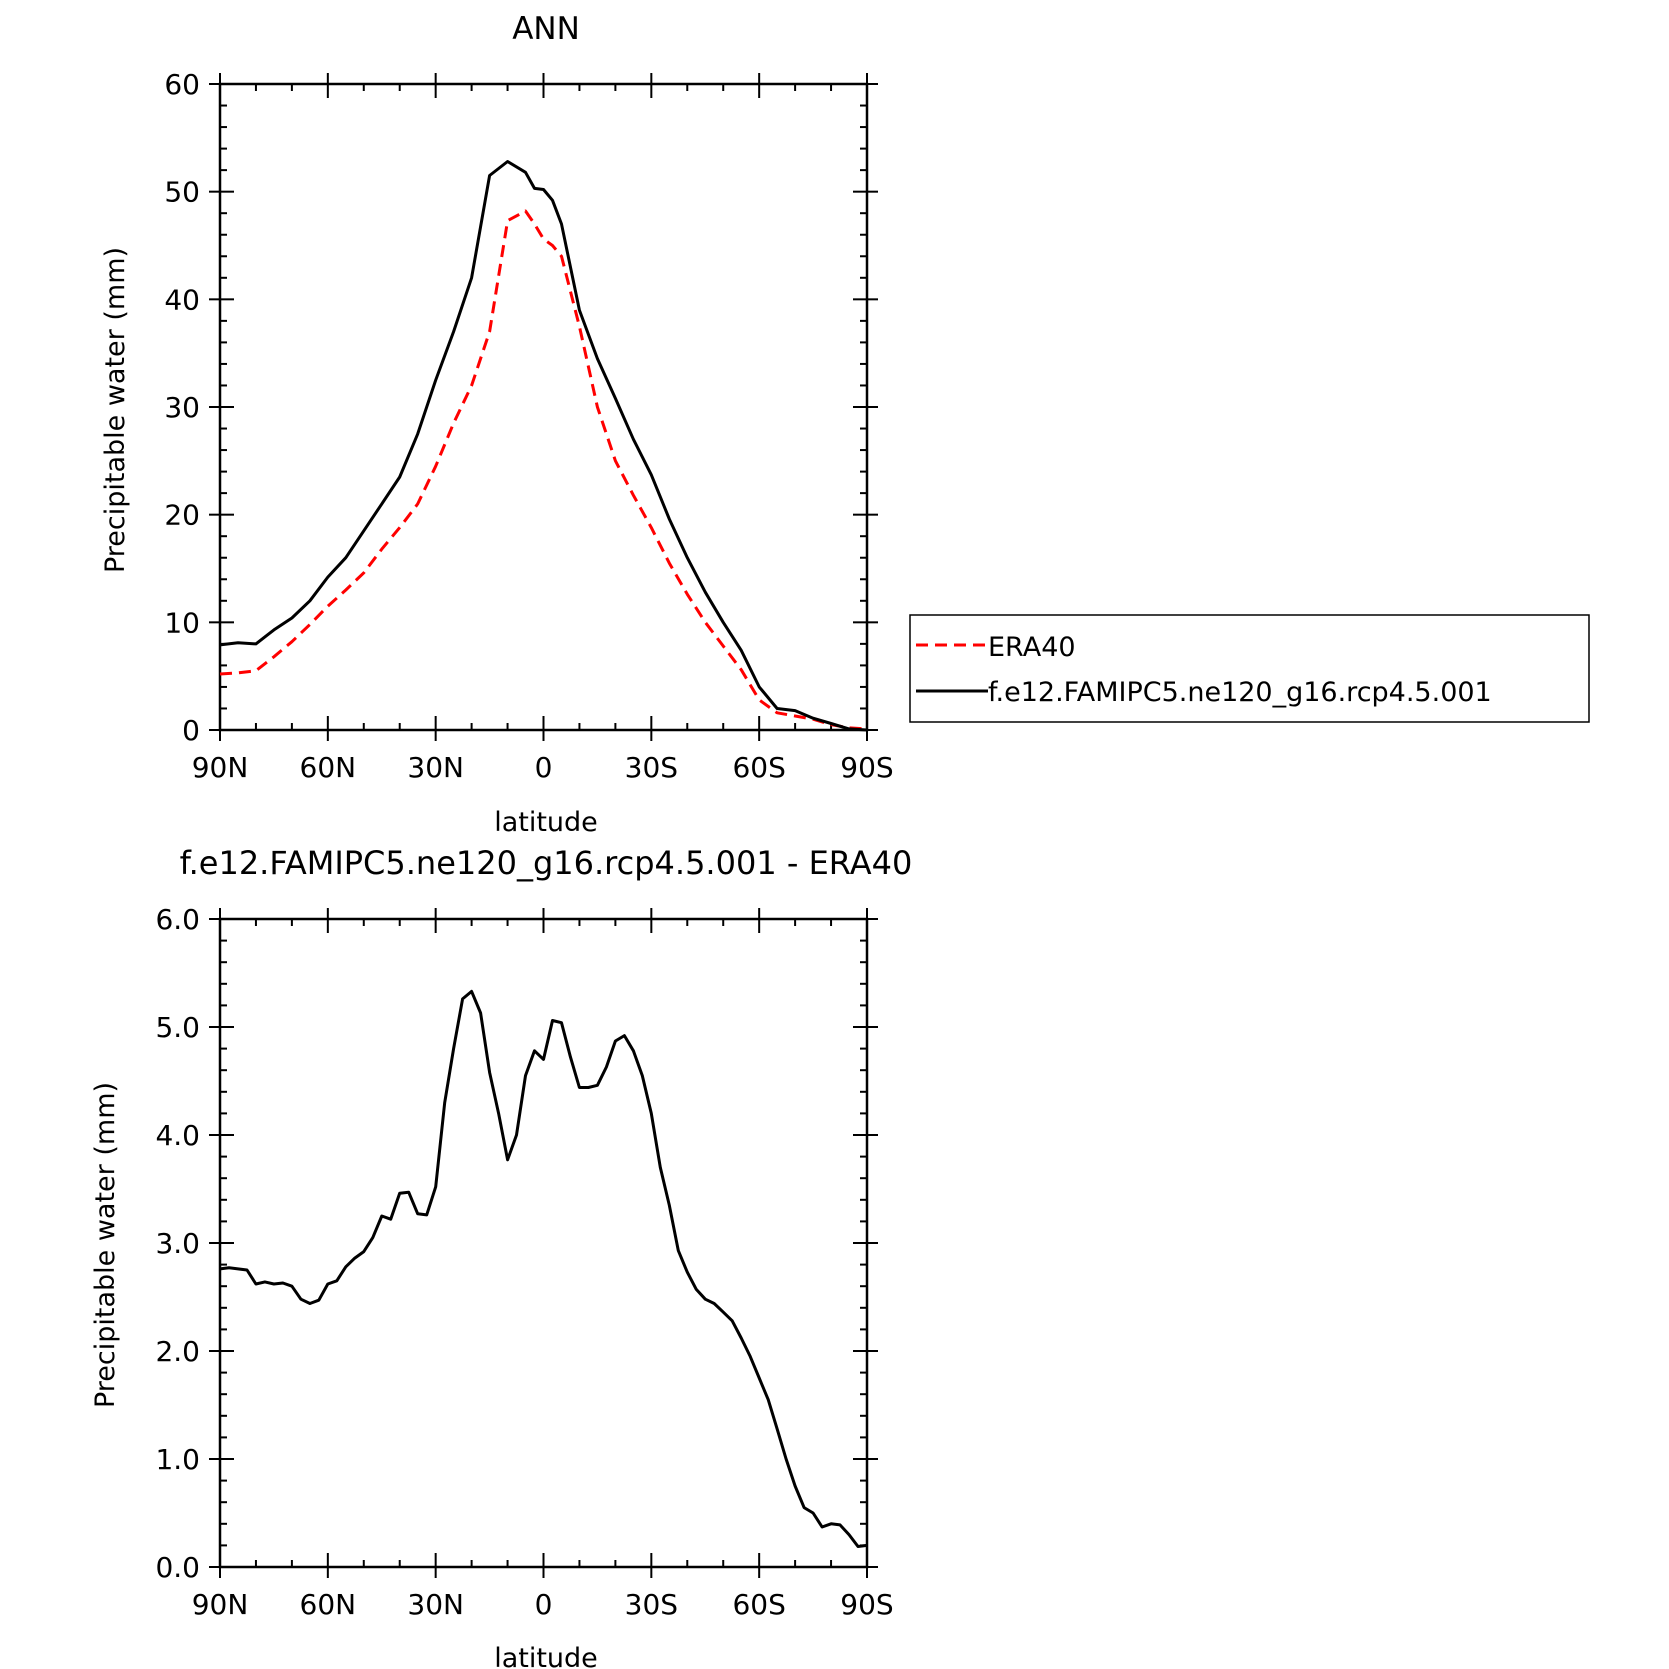 This screenshot has width=1669, height=1669. Describe the element at coordinates (651, 1604) in the screenshot. I see `bottom-x-tick-label: 30S` at that location.